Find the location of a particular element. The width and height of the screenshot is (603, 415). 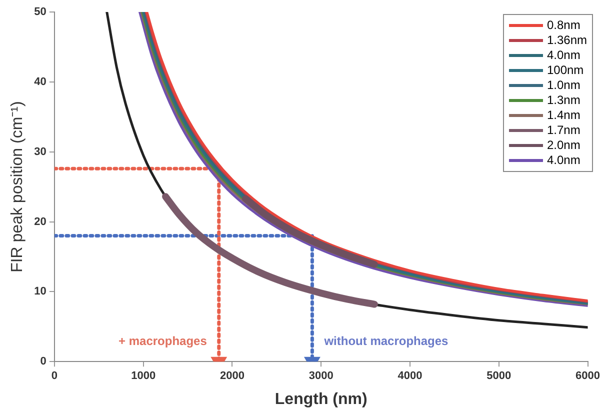

x-tick-label: 3000 is located at coordinates (321, 376).